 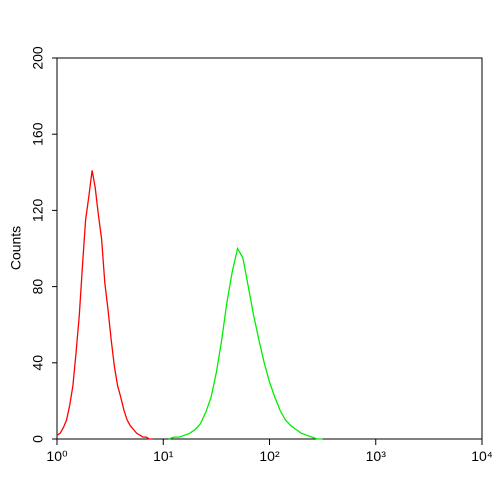 What do you see at coordinates (38, 439) in the screenshot?
I see `y-tick-label: 0` at bounding box center [38, 439].